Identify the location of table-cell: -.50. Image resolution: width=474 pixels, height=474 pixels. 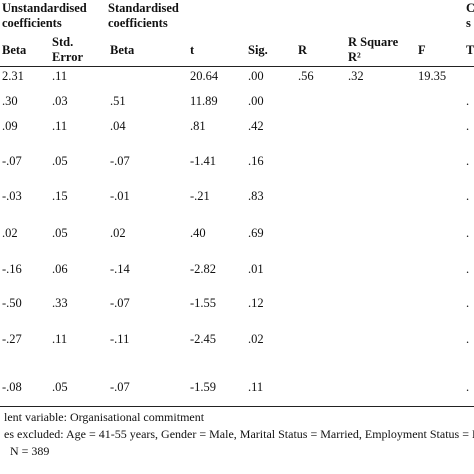
(12, 303).